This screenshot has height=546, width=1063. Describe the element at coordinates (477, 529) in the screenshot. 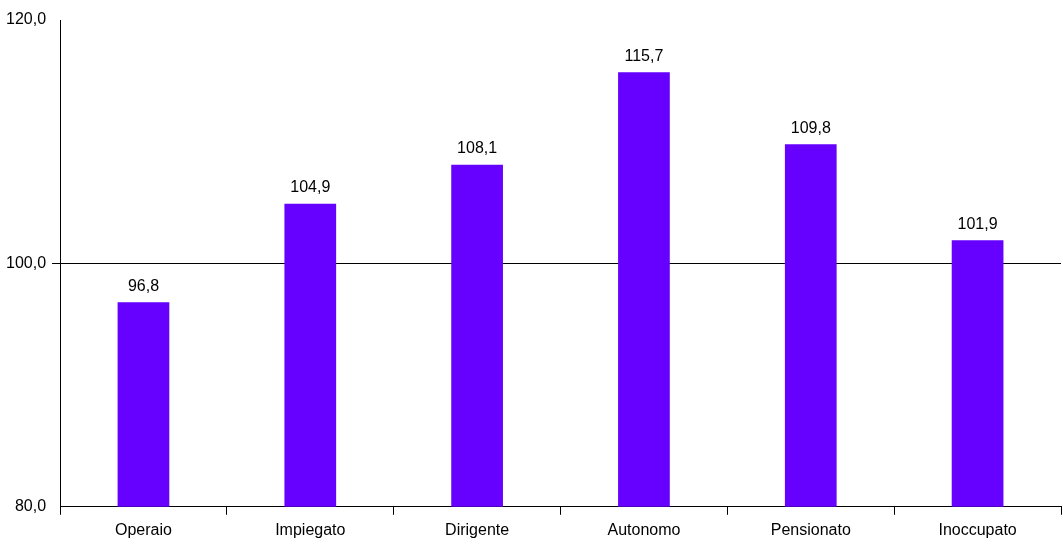

I see `x-tick-label: Dirigente` at that location.